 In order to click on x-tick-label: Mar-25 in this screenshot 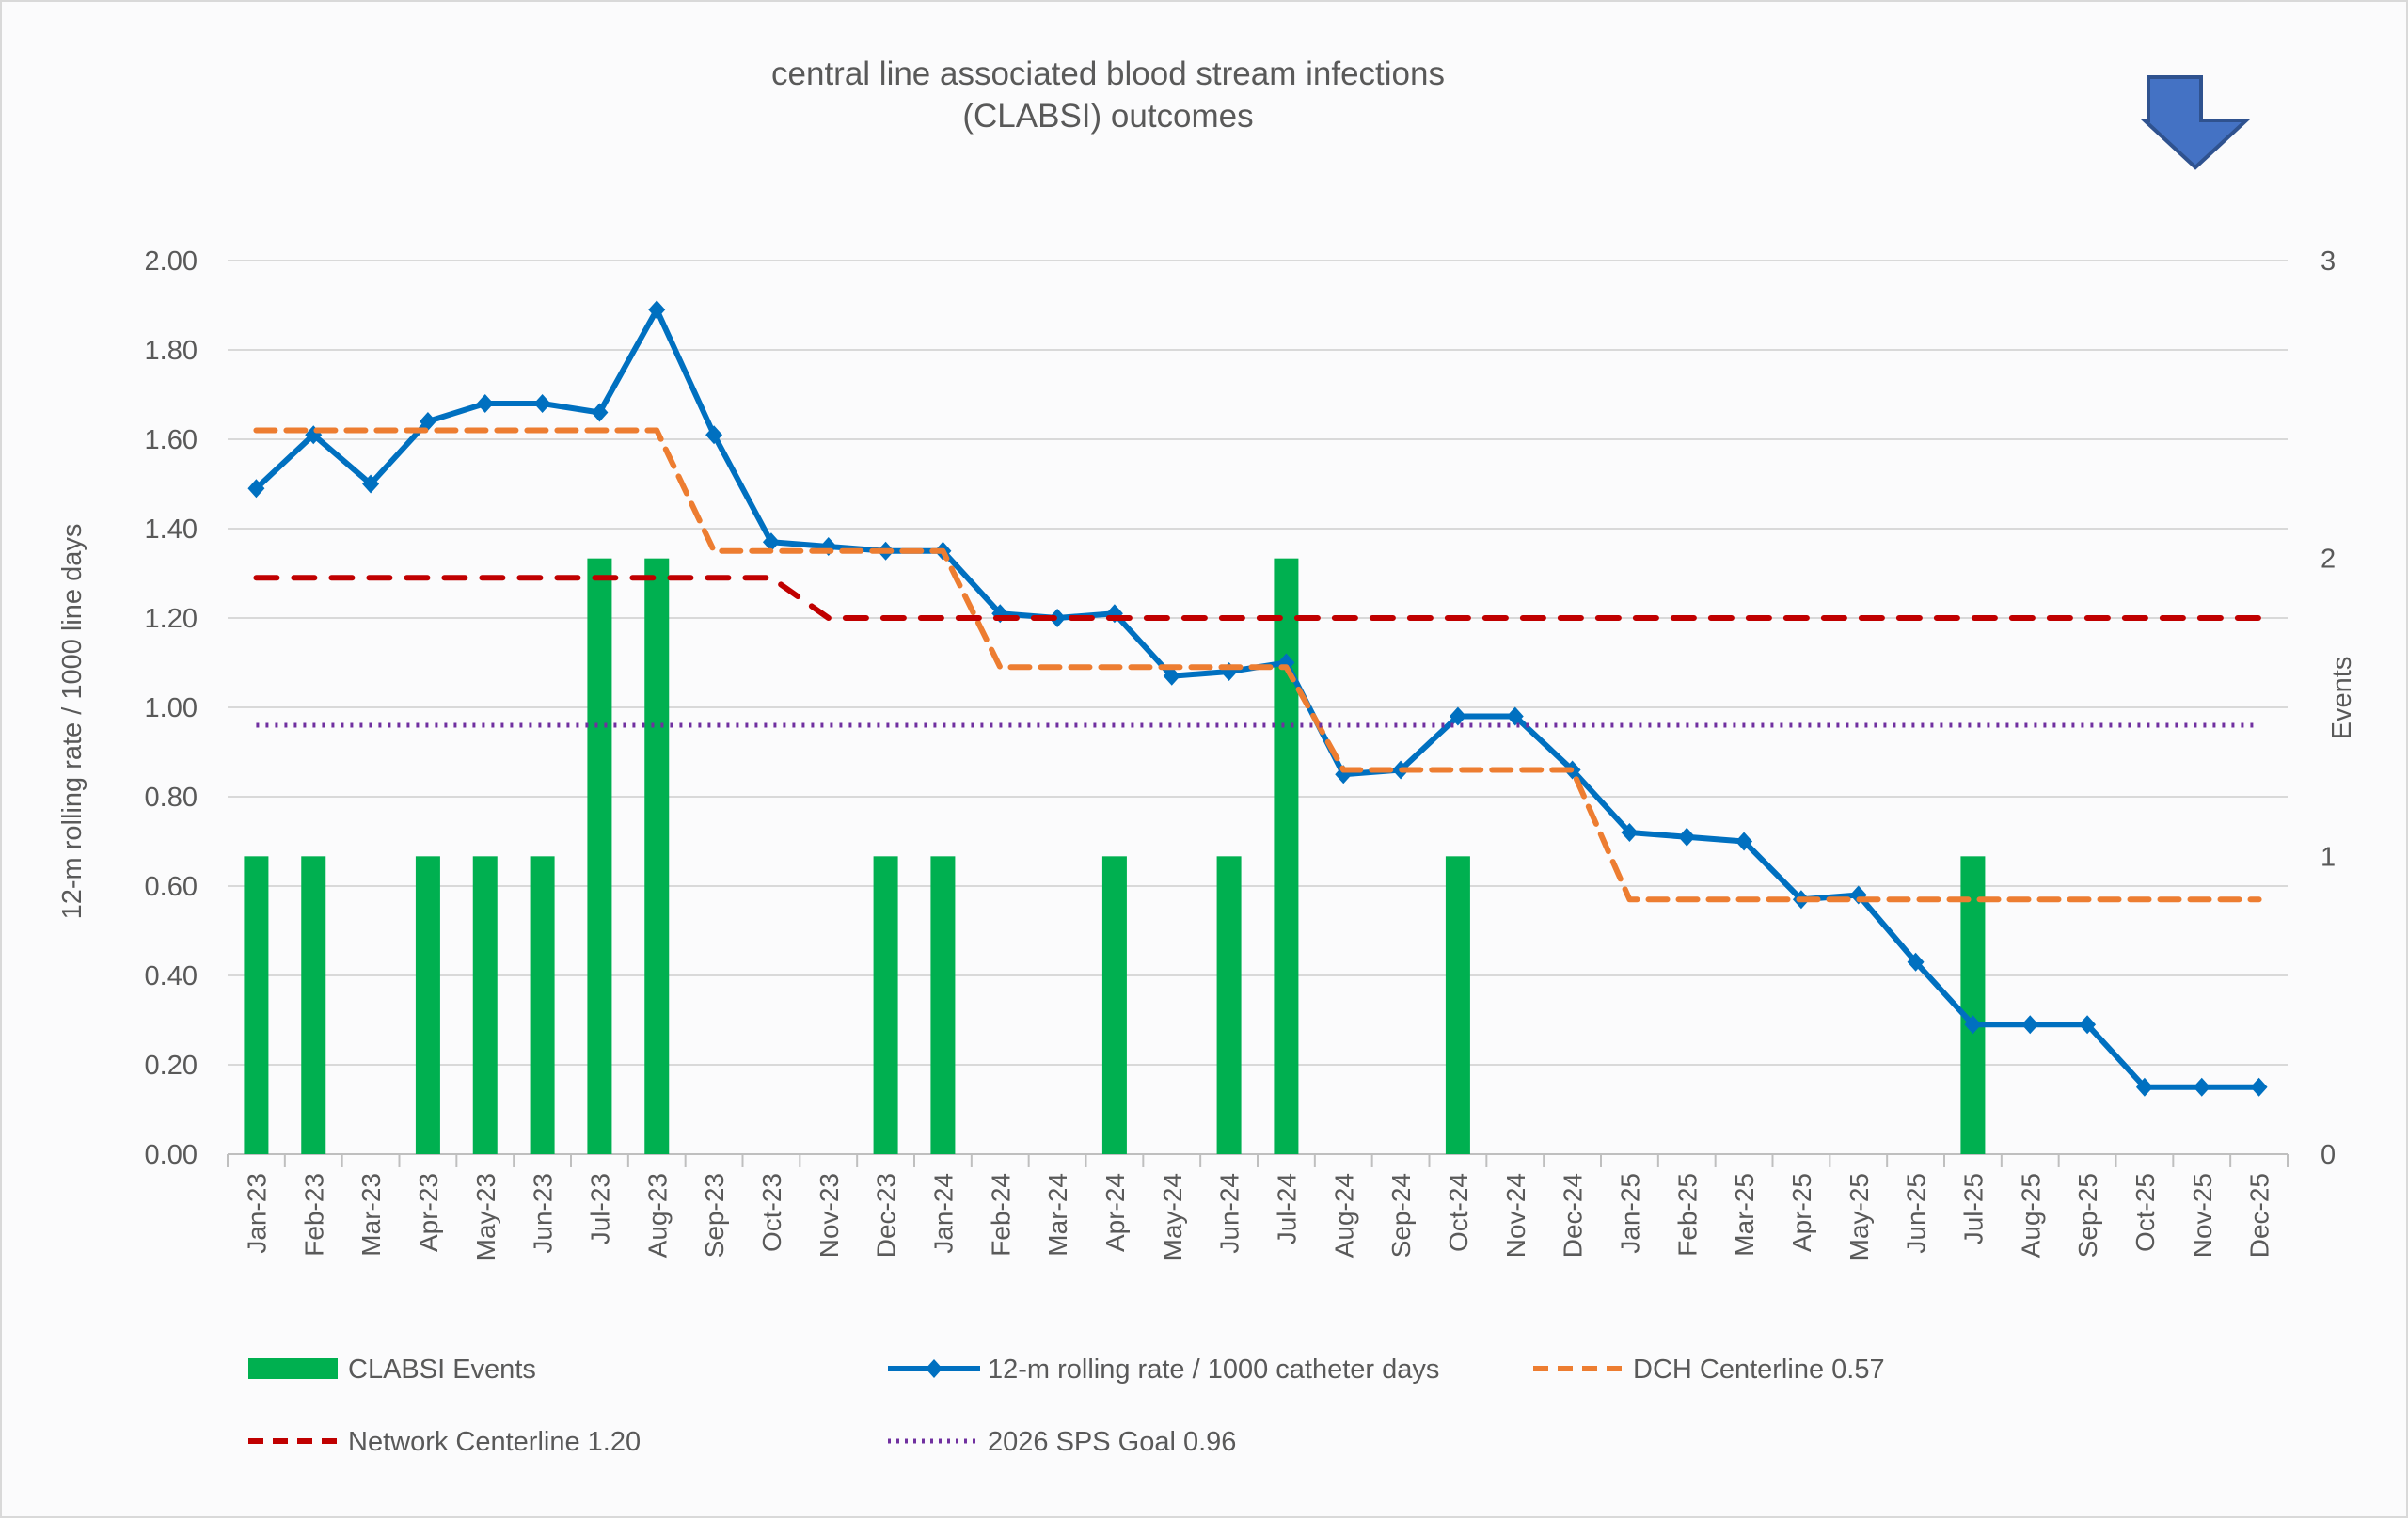, I will do `click(1745, 1215)`.